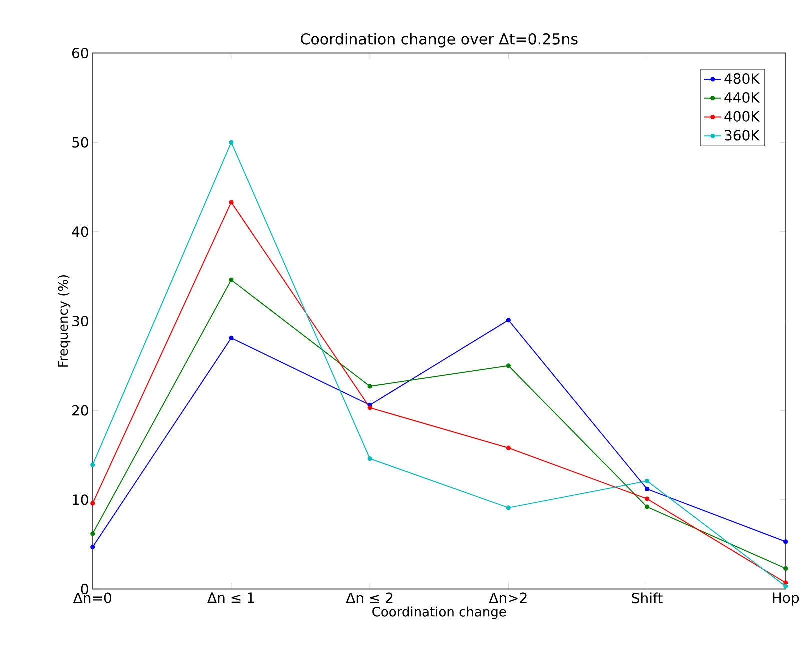 The width and height of the screenshot is (807, 650). What do you see at coordinates (742, 135) in the screenshot?
I see `legend-label: 360K` at bounding box center [742, 135].